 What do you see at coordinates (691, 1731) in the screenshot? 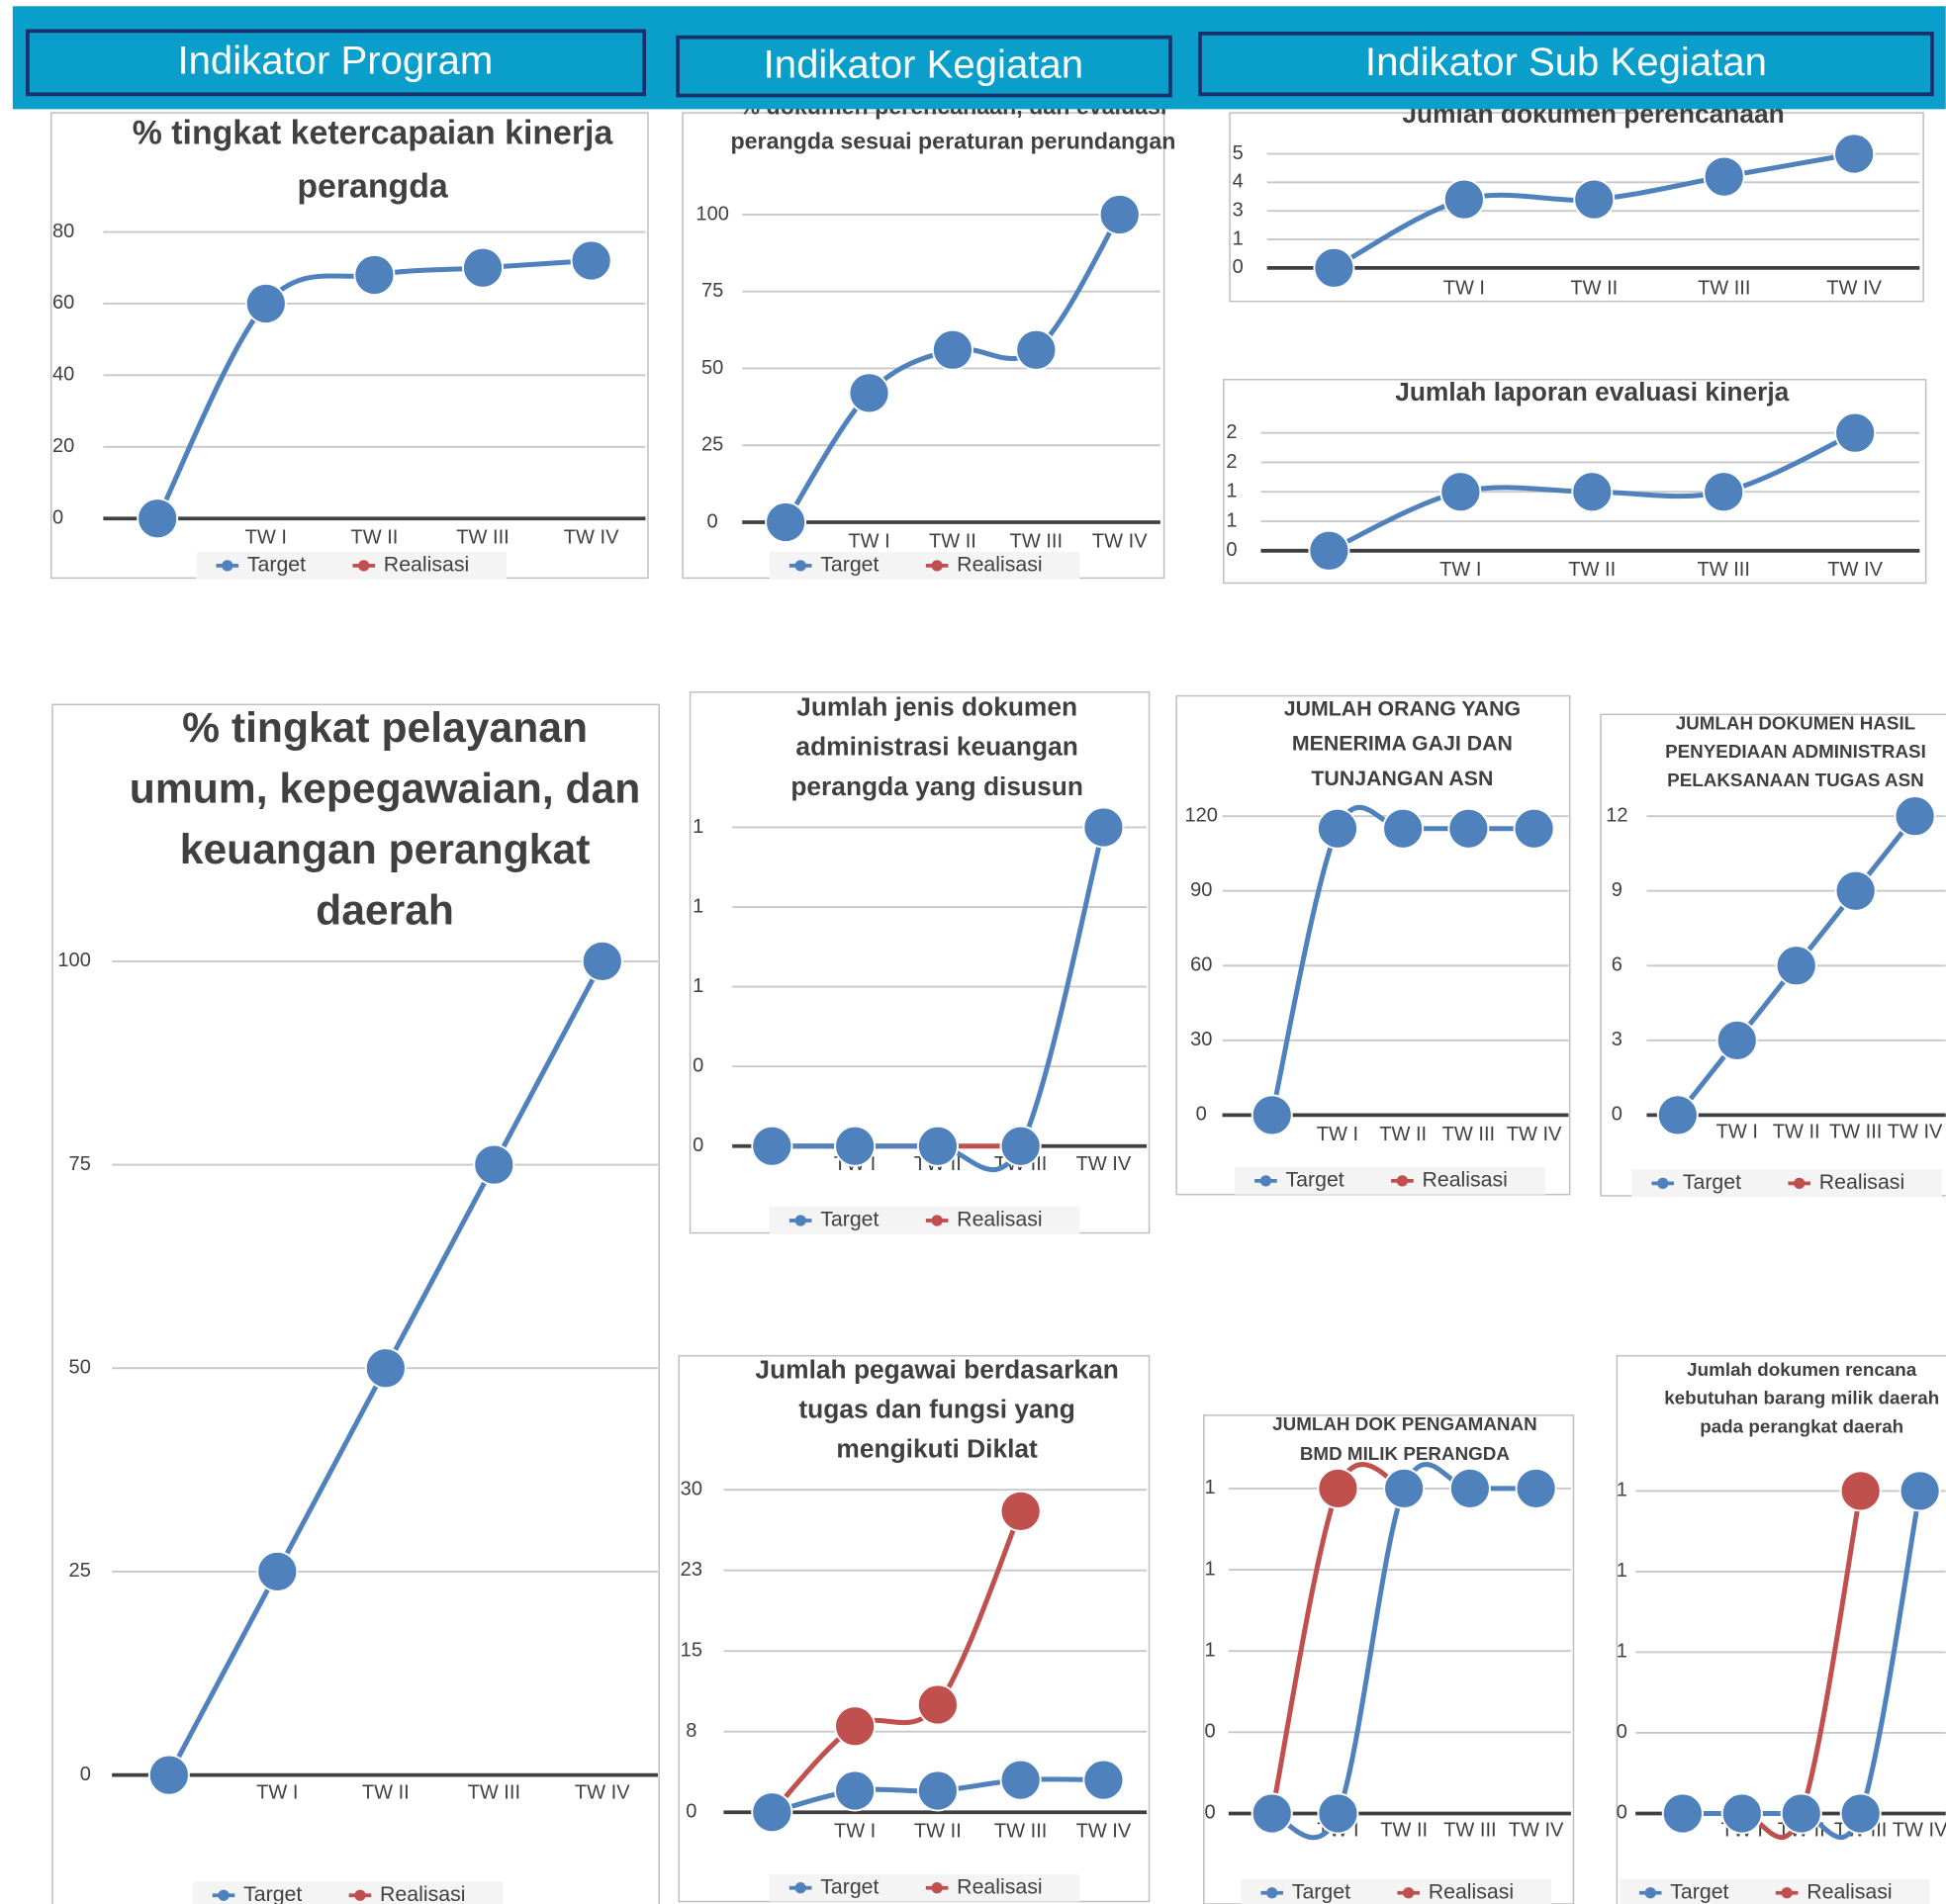
I see `y-tick-label: 8` at bounding box center [691, 1731].